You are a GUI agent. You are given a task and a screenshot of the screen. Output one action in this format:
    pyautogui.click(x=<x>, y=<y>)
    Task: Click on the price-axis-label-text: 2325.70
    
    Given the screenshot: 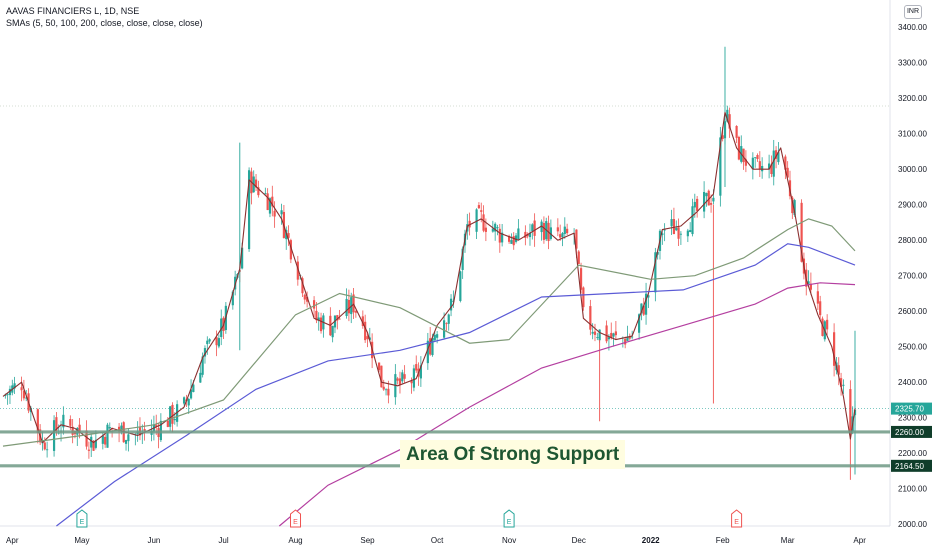 What is the action you would take?
    pyautogui.click(x=909, y=409)
    